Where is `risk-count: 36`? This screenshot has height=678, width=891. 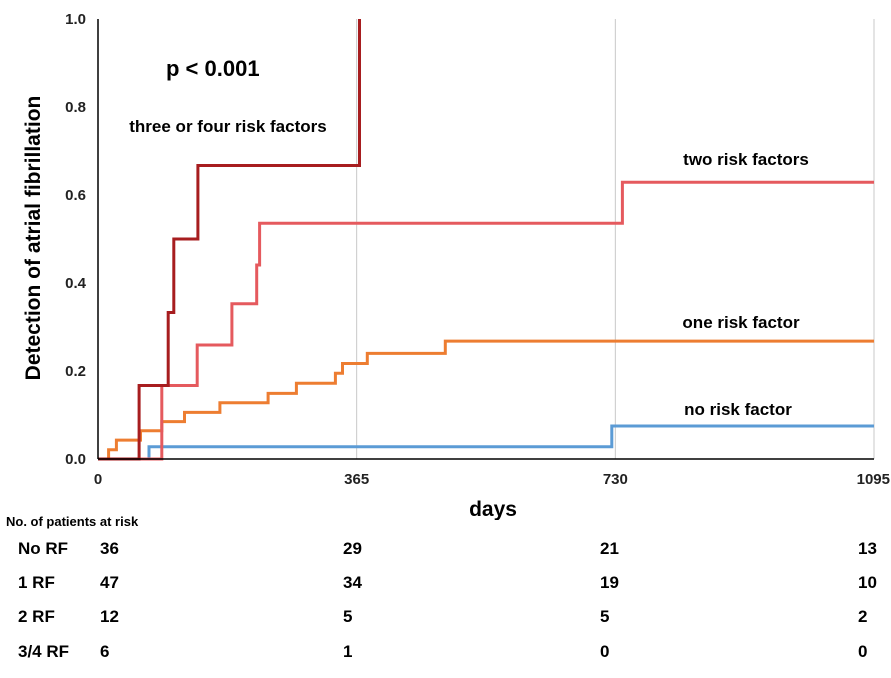
risk-count: 36 is located at coordinates (109, 548).